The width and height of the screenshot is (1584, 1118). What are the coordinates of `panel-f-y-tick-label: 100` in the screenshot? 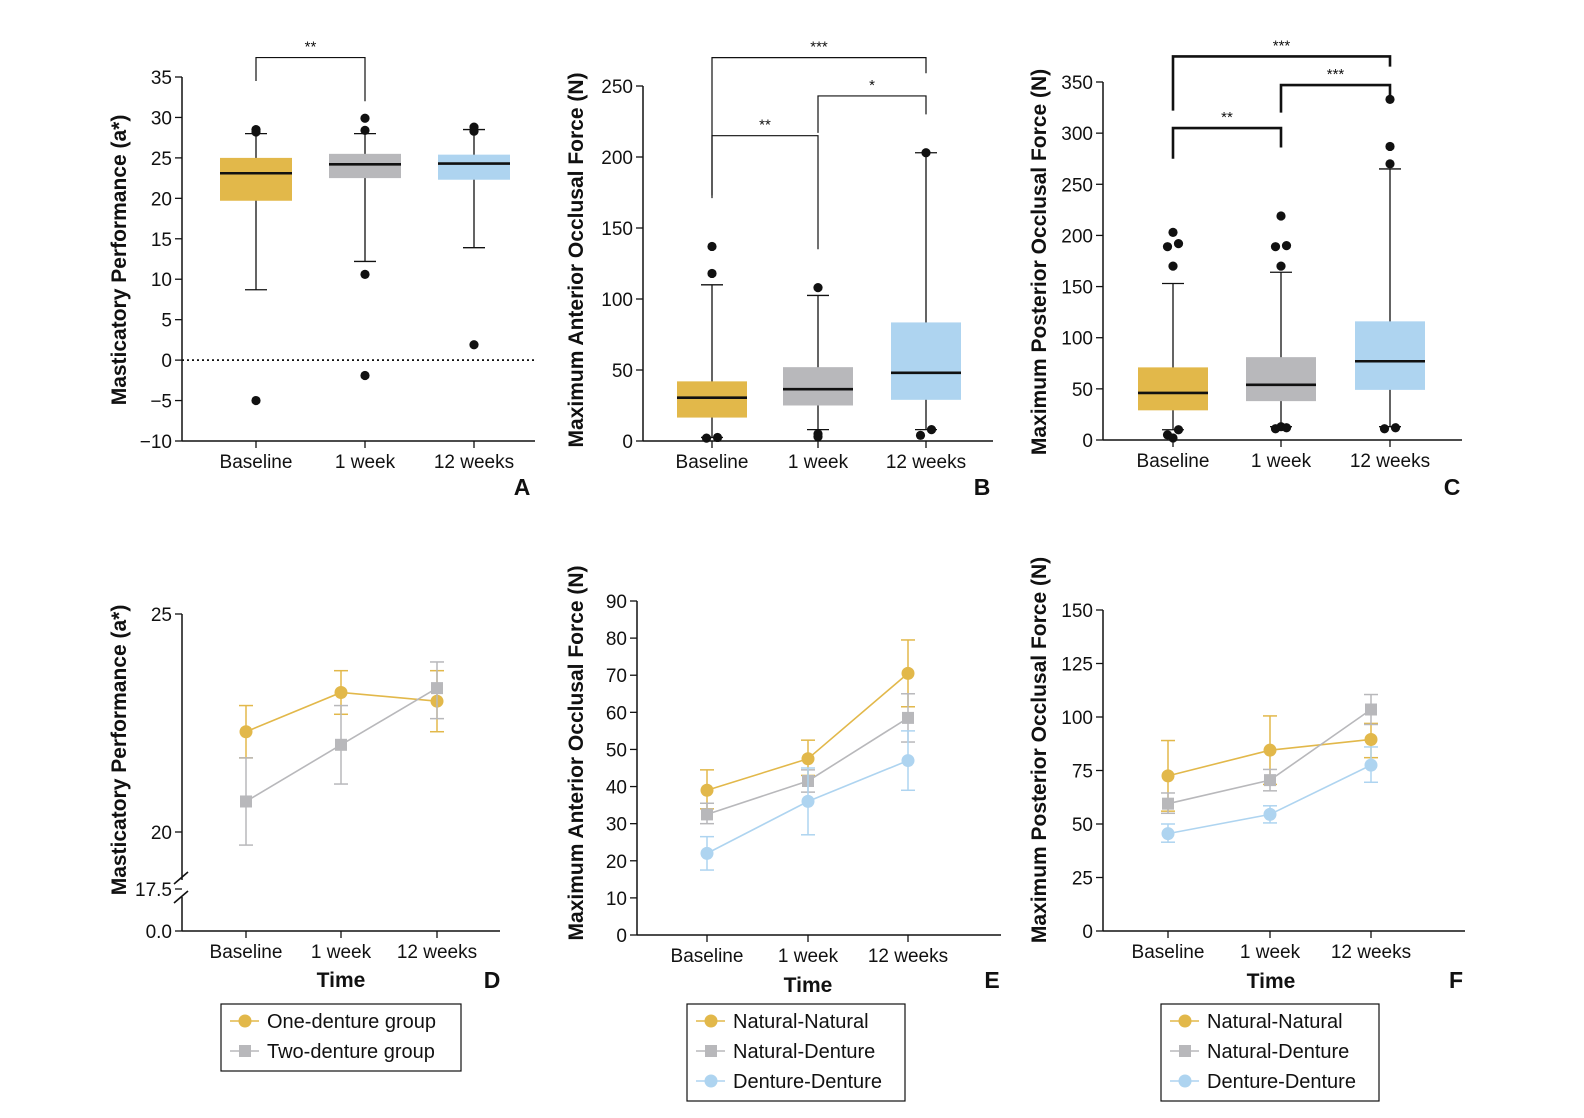 It's located at (1077, 718).